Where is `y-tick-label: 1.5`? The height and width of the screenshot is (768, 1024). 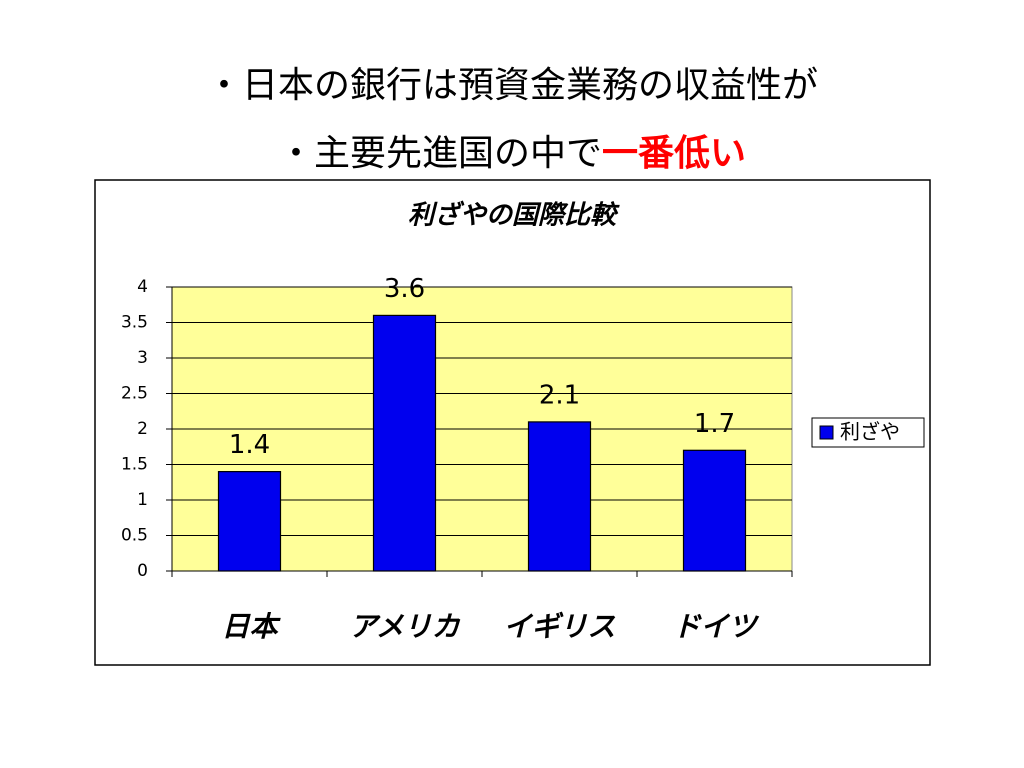
y-tick-label: 1.5 is located at coordinates (134, 465).